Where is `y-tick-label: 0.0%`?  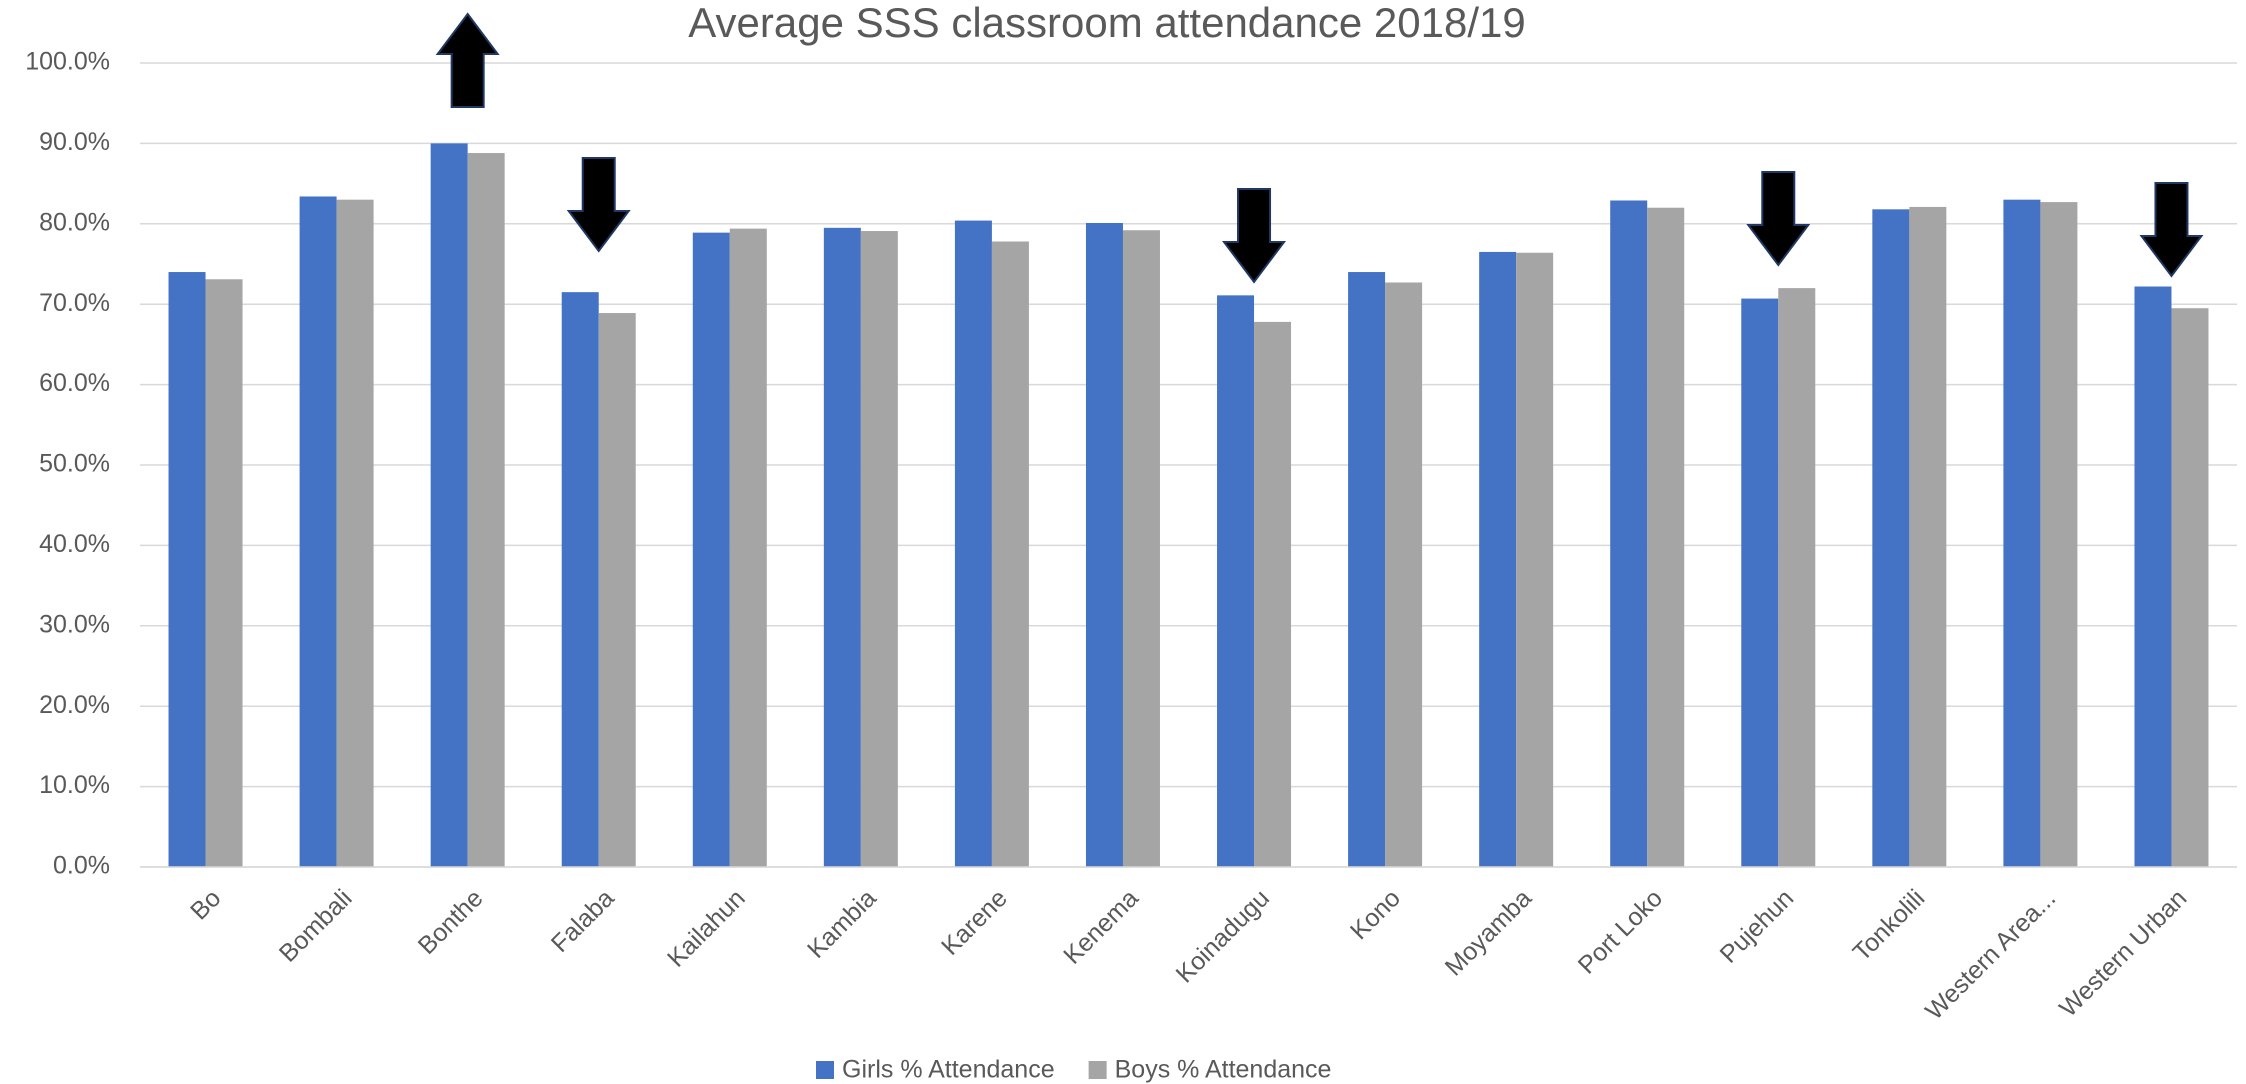 y-tick-label: 0.0% is located at coordinates (81, 866).